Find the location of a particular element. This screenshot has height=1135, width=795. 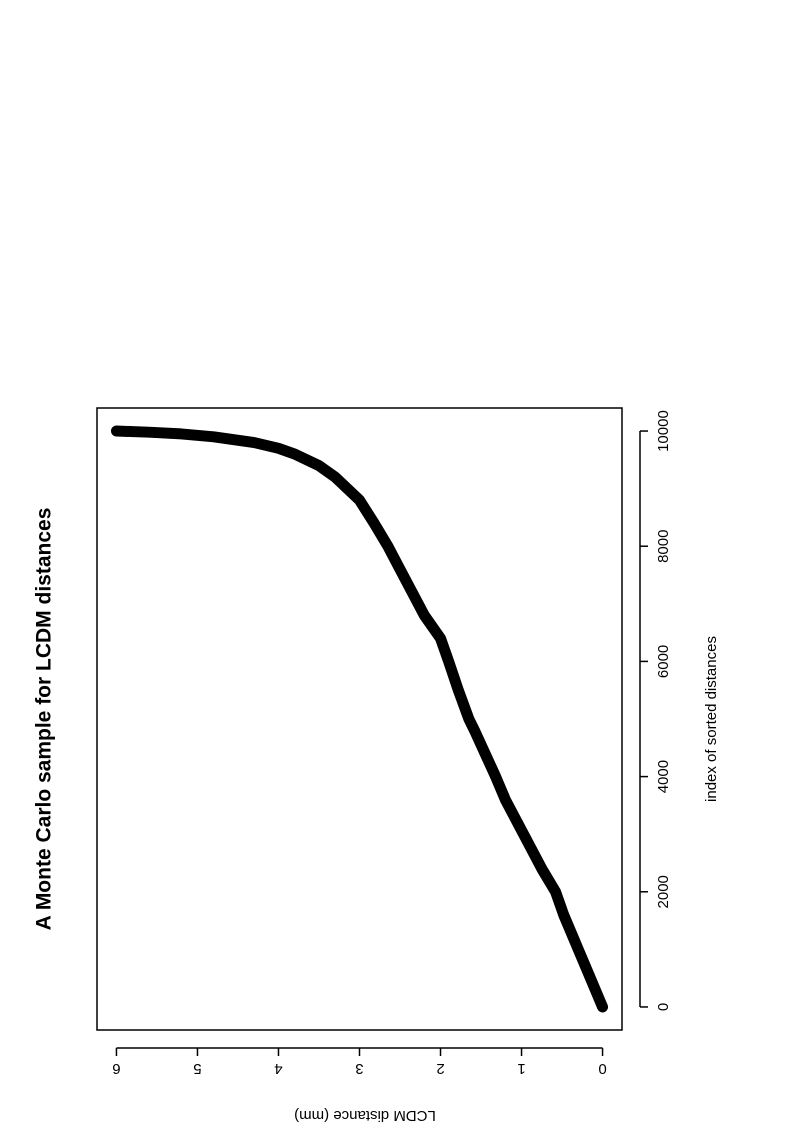

x-axis-label: index of sorted distances is located at coordinates (711, 719).